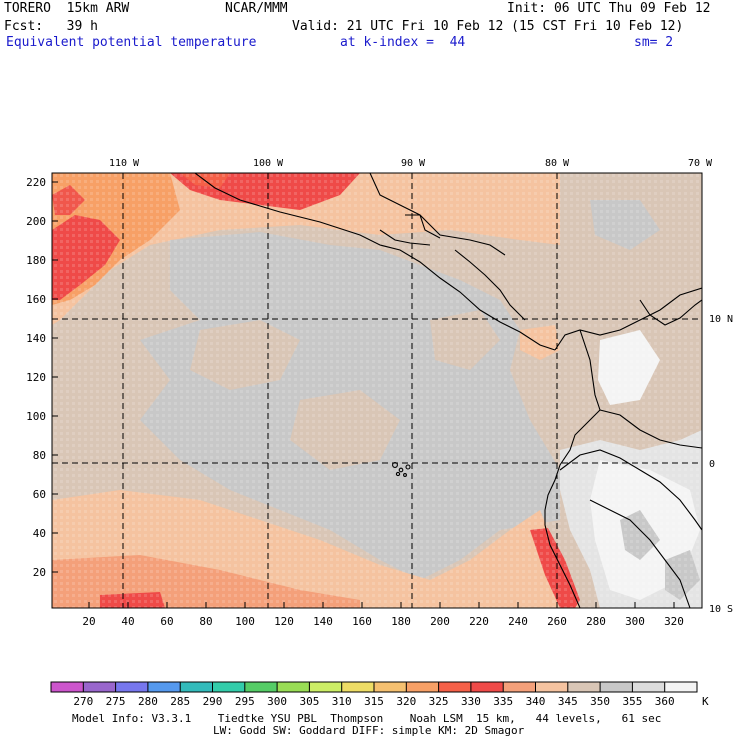  I want to click on x-tick-label: 100, so click(245, 621).